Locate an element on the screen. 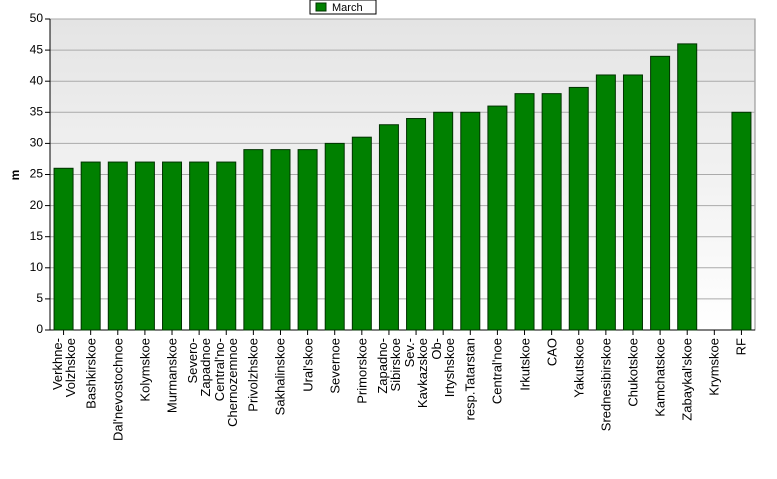  legend-swatch is located at coordinates (321, 7).